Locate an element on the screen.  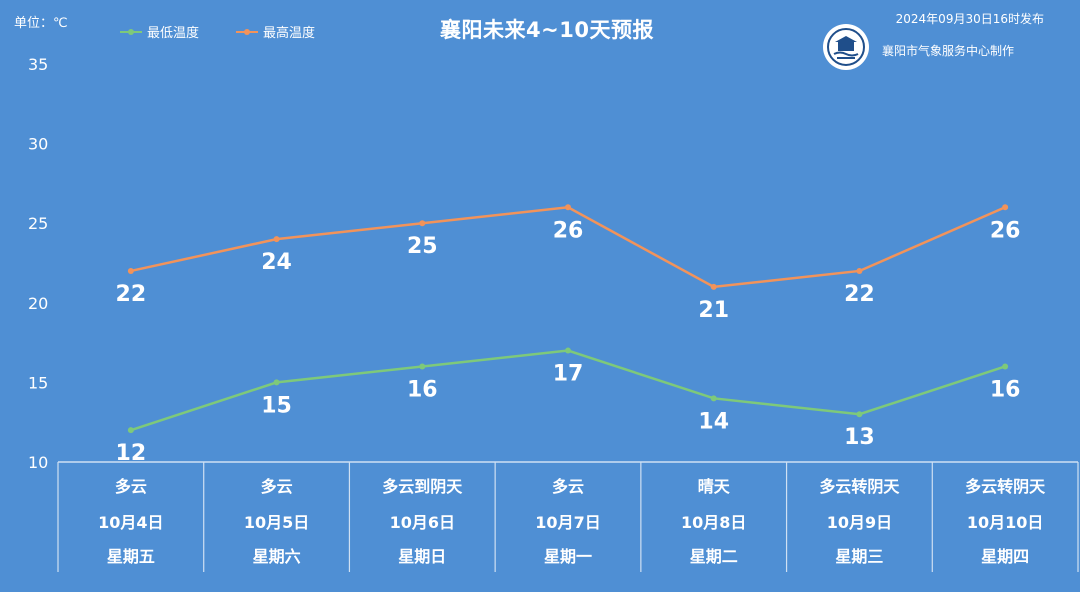
data-label: 15 is located at coordinates (276, 405).